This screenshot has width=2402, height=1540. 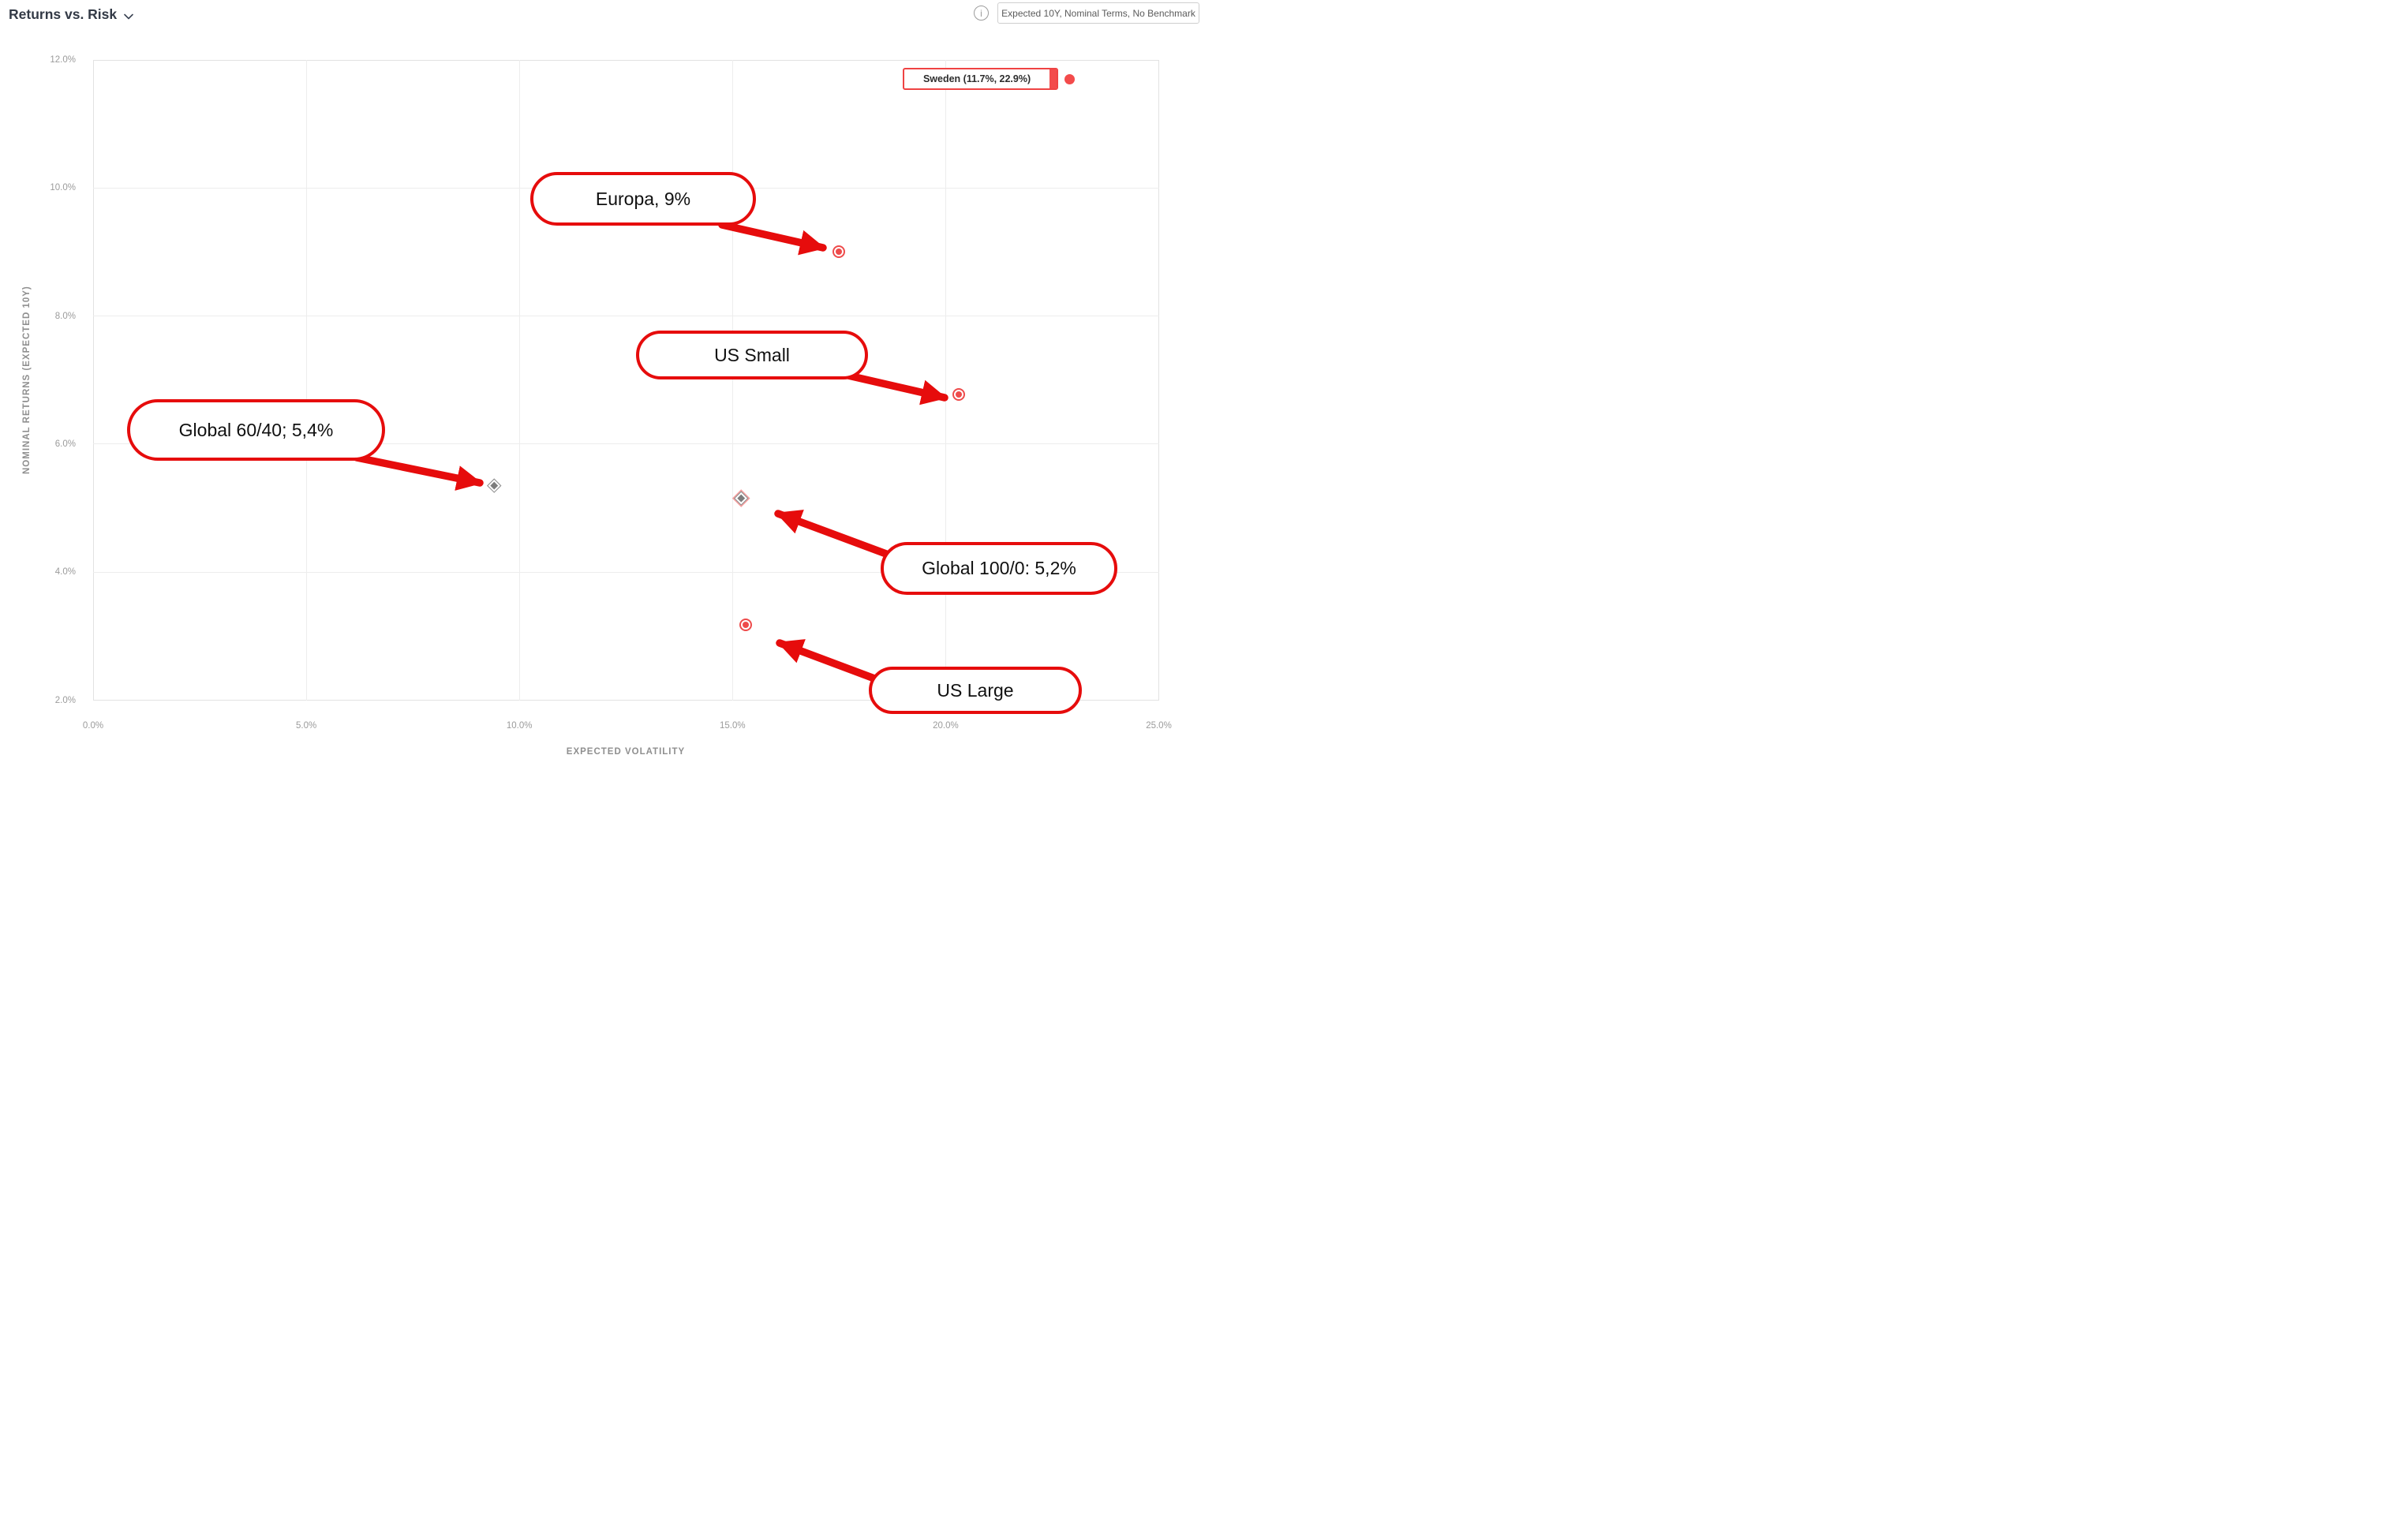 What do you see at coordinates (27, 380) in the screenshot?
I see `y-axis-title: NOMINAL RETURNS (EXPECTED 10Y)` at bounding box center [27, 380].